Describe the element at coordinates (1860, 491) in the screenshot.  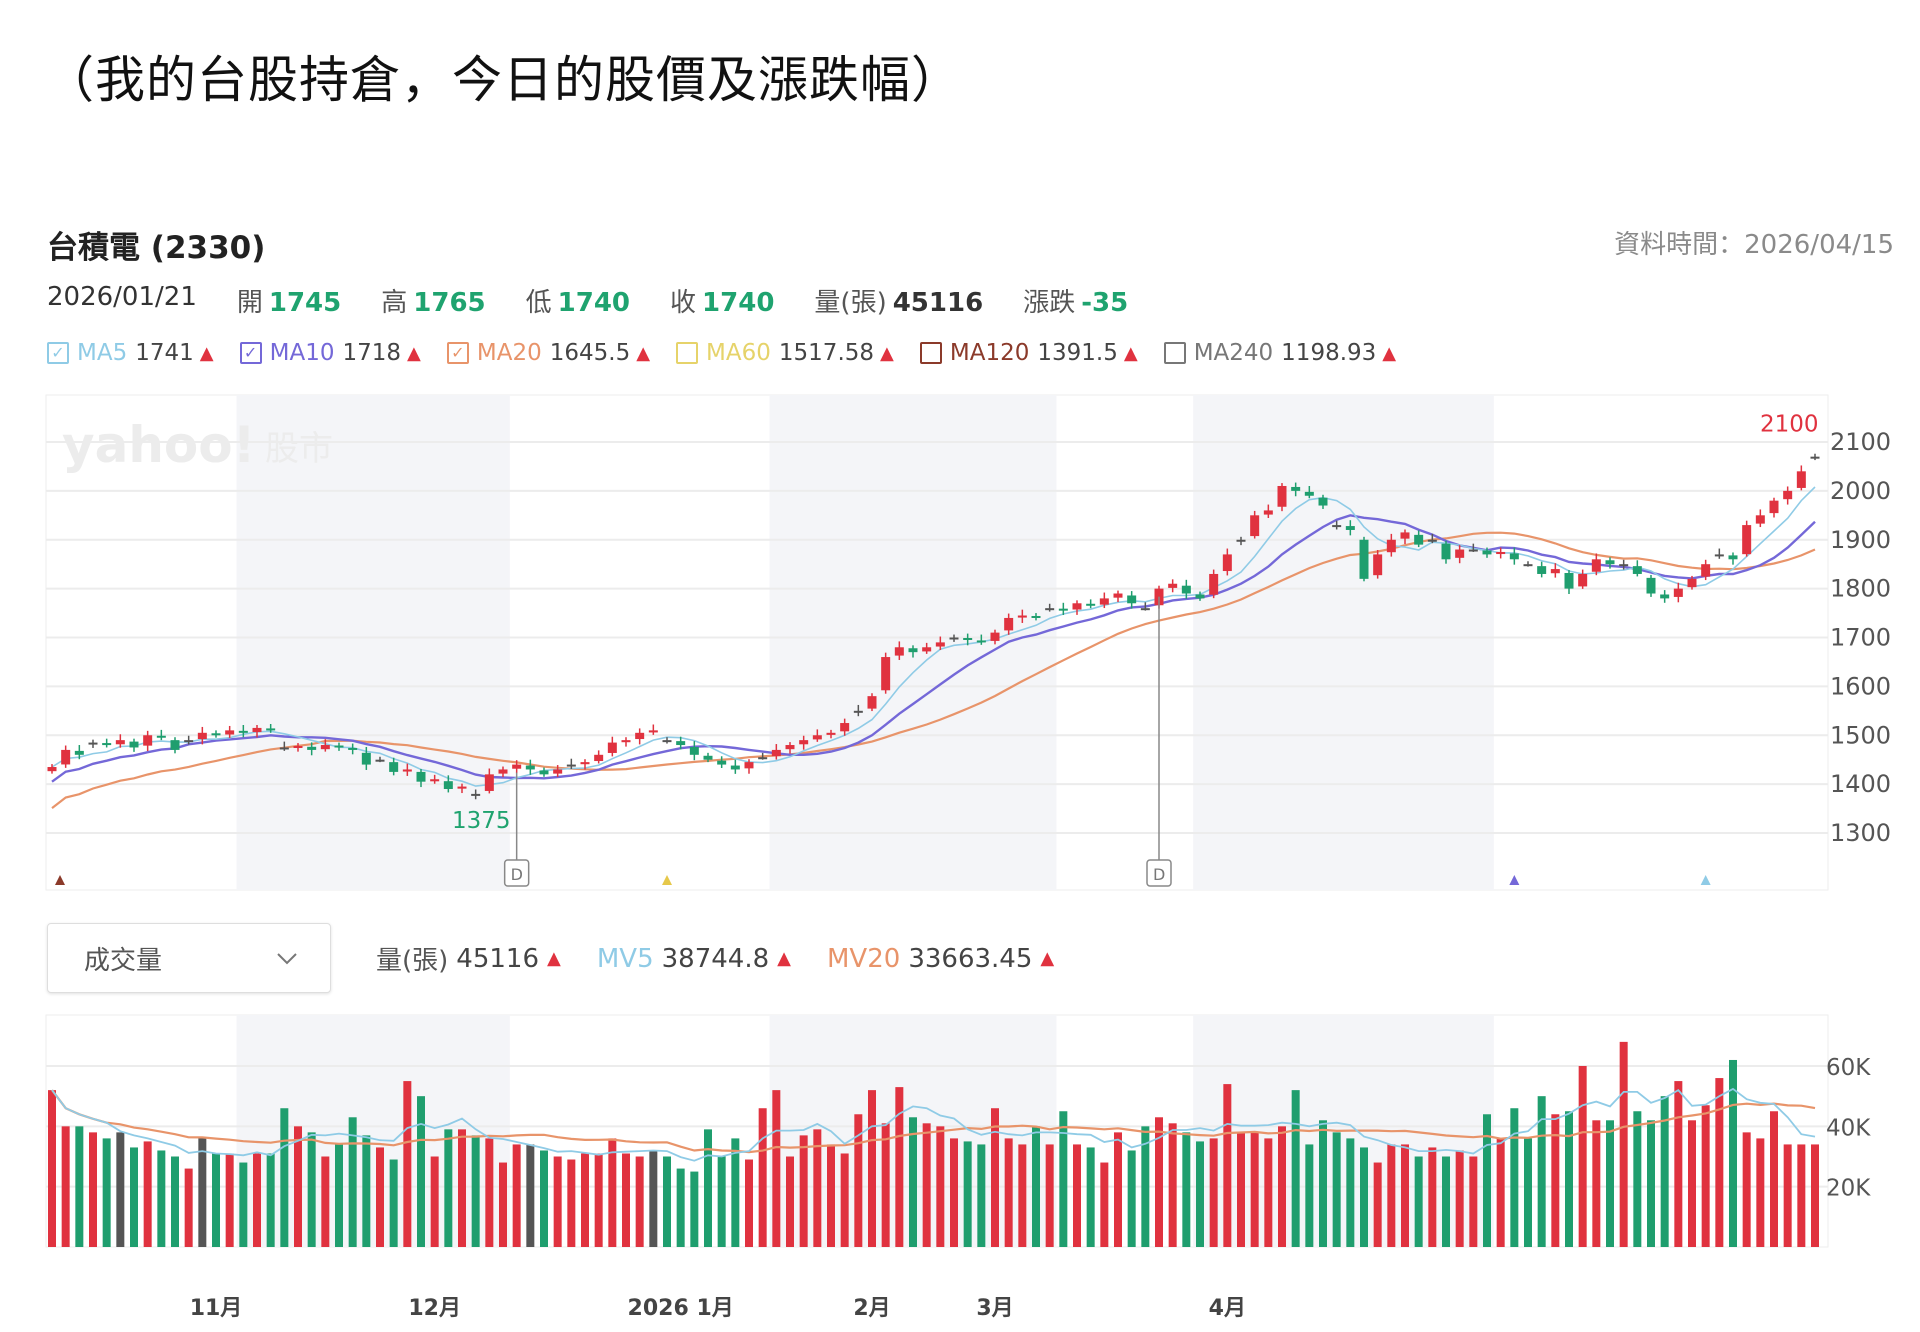
I see `y-tick-label: 2000` at that location.